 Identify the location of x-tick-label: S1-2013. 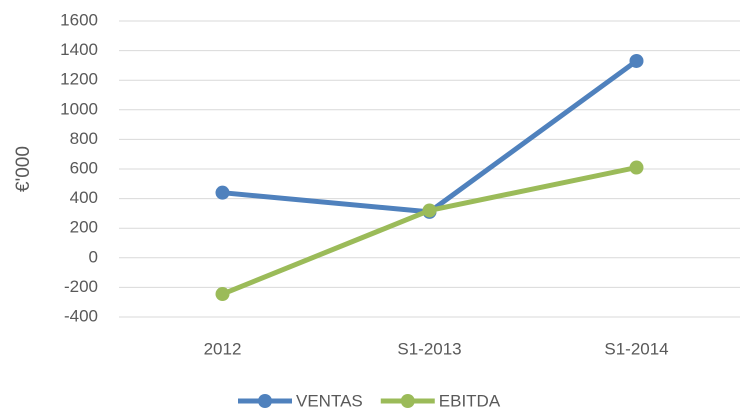
(429, 348).